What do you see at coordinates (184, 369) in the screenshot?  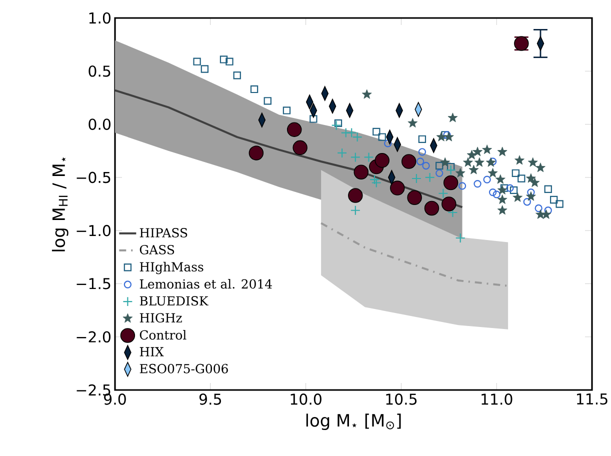 I see `legend-label: ESO075-G006` at bounding box center [184, 369].